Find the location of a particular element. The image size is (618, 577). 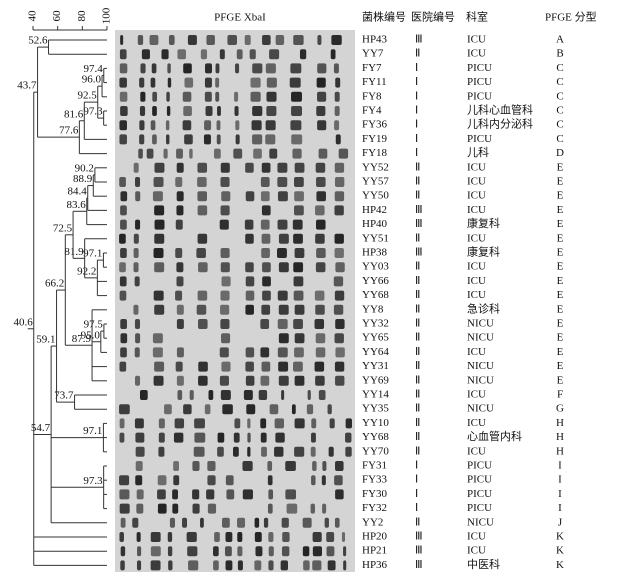

pfge-type: K is located at coordinates (560, 551).